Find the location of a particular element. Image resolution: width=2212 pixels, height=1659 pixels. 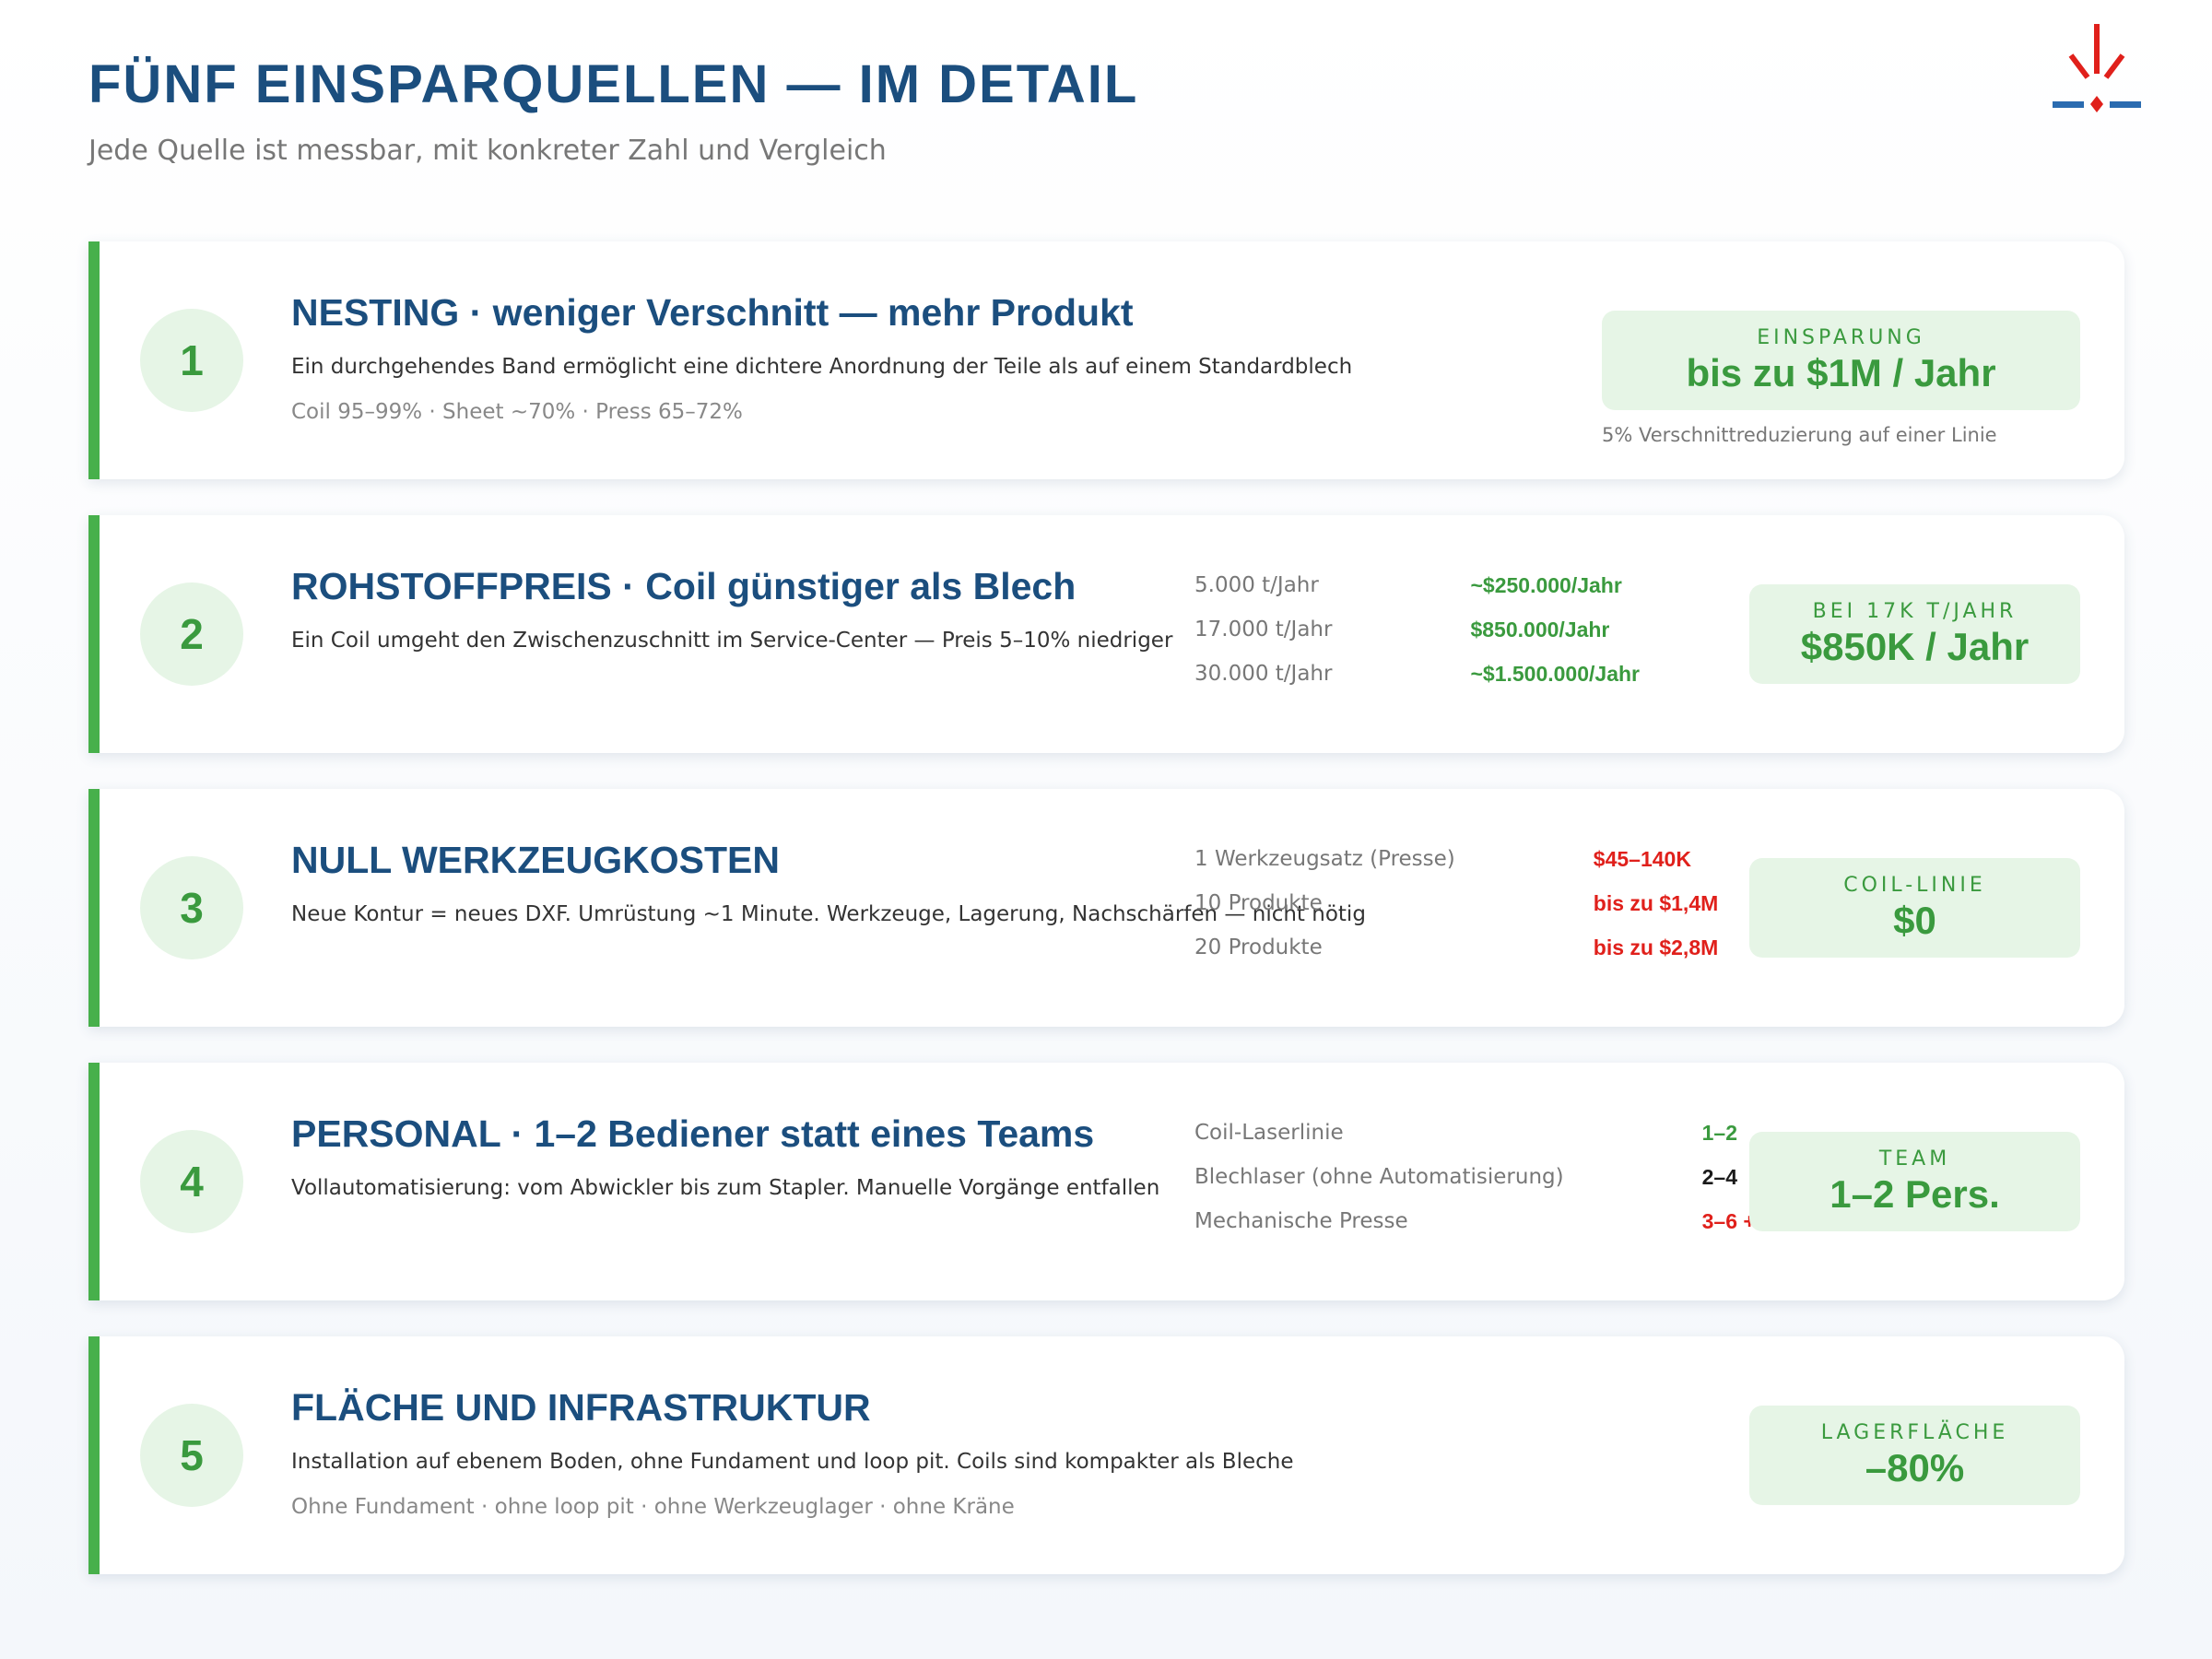

badge-label: TEAM is located at coordinates (1914, 1159).